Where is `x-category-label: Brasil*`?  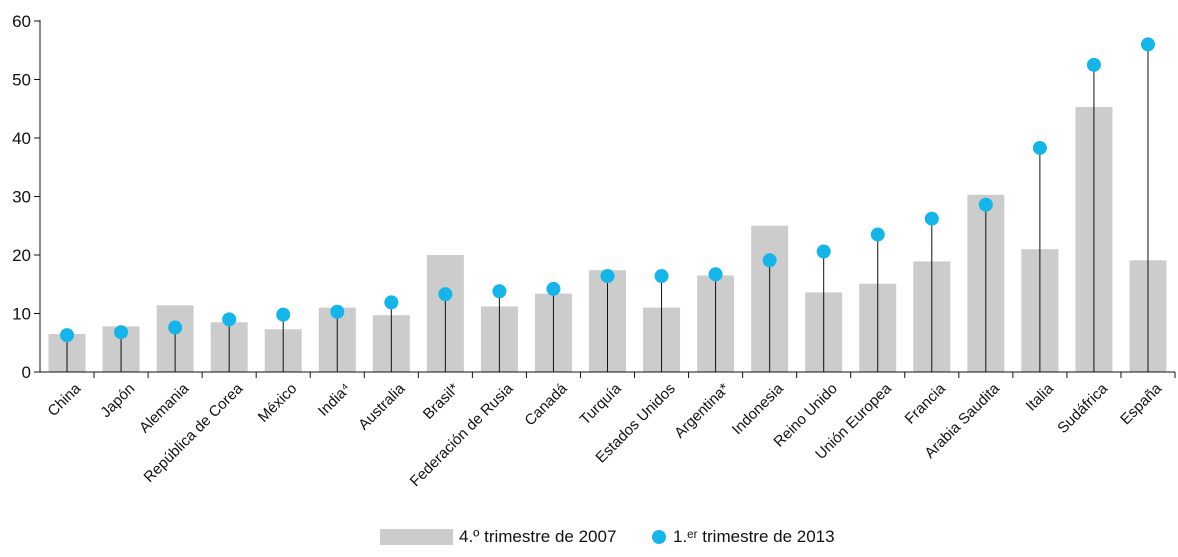
x-category-label: Brasil* is located at coordinates (441, 401).